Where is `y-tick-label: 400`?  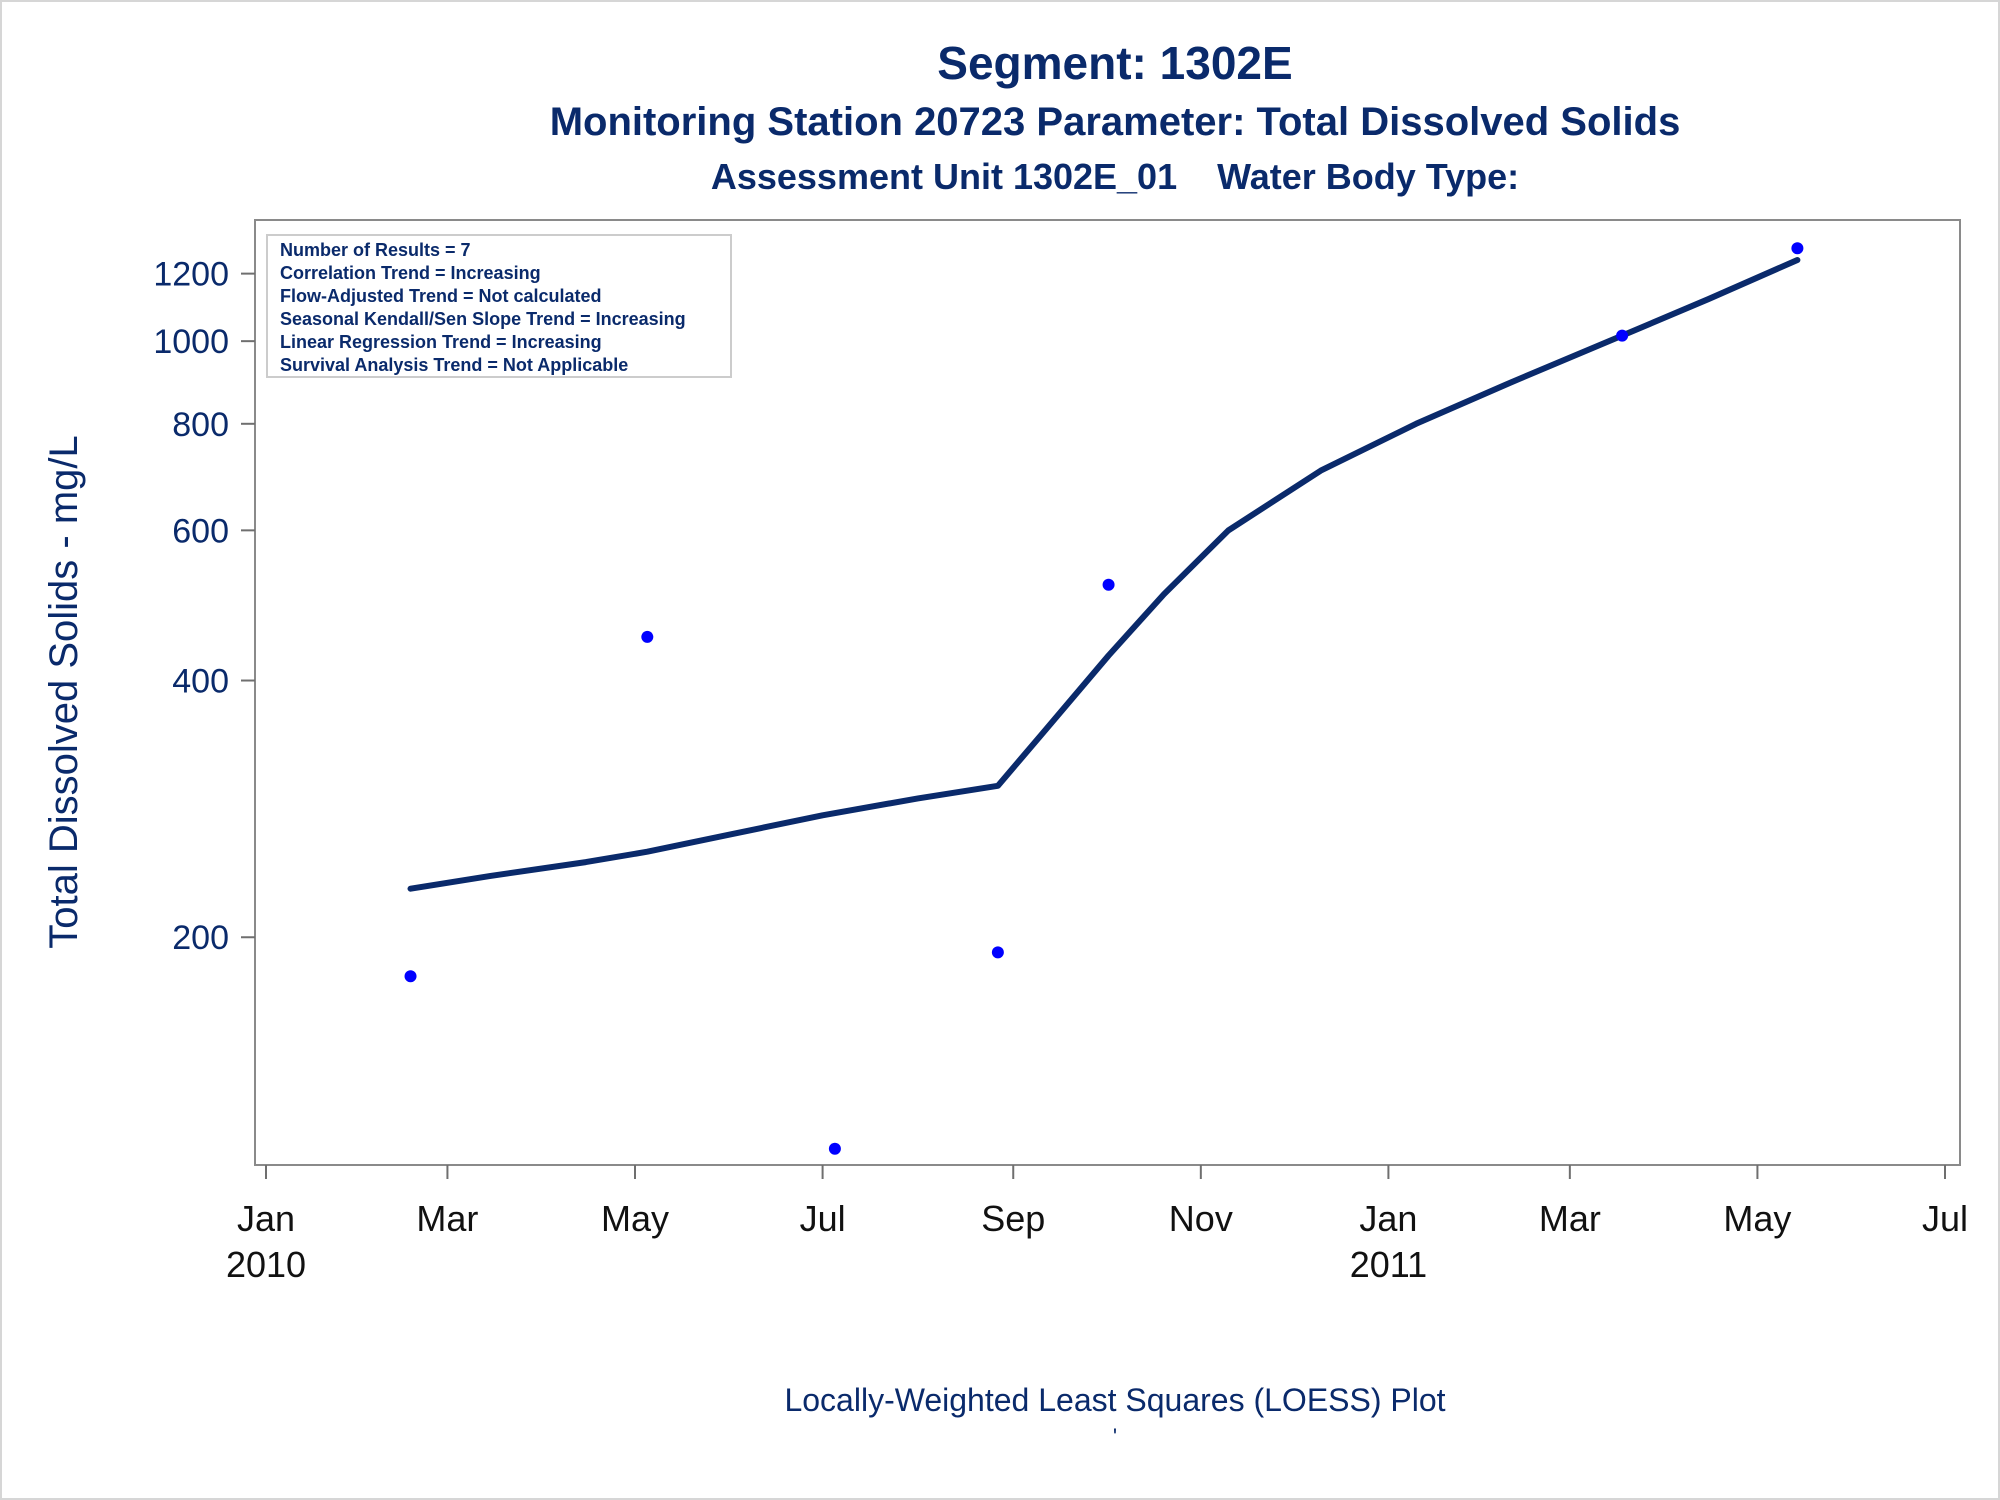 y-tick-label: 400 is located at coordinates (200, 682).